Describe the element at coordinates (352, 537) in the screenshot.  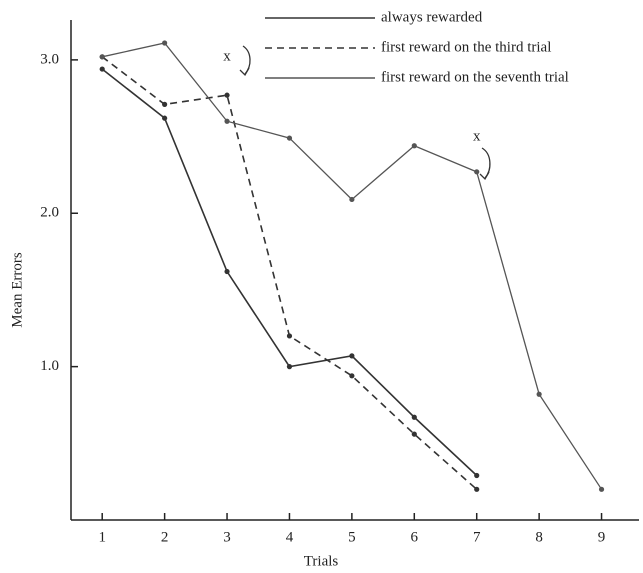
I see `x-tick-label: 5` at that location.